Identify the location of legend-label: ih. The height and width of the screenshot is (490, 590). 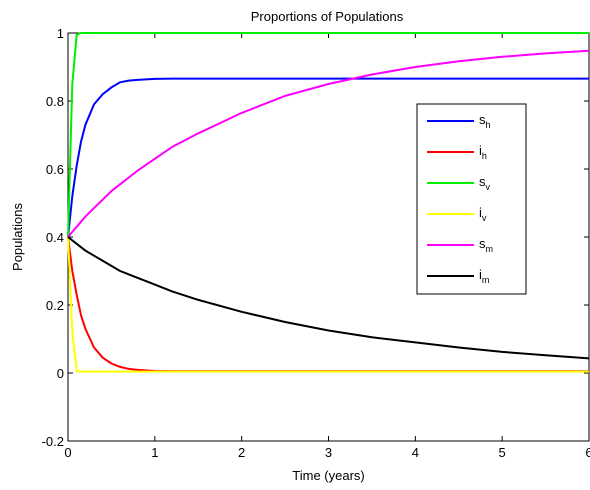
(483, 152).